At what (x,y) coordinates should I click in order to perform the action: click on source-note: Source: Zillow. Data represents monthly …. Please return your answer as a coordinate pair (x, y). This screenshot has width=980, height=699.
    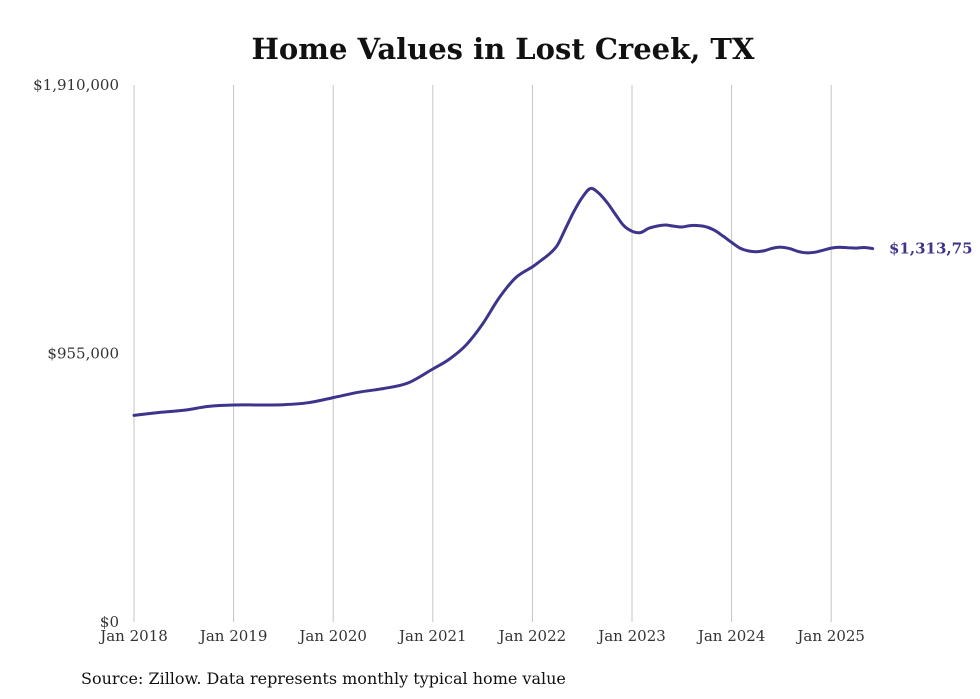
    Looking at the image, I should click on (323, 678).